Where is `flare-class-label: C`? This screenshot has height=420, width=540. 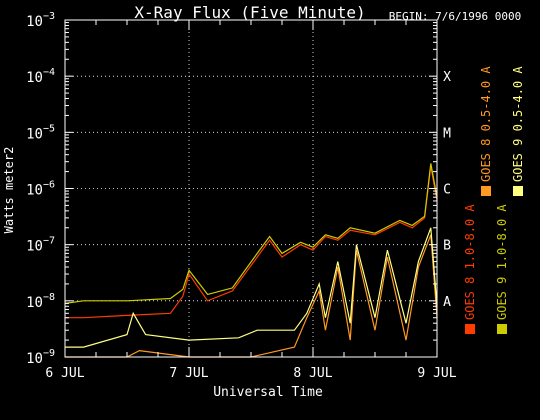 flare-class-label: C is located at coordinates (447, 190).